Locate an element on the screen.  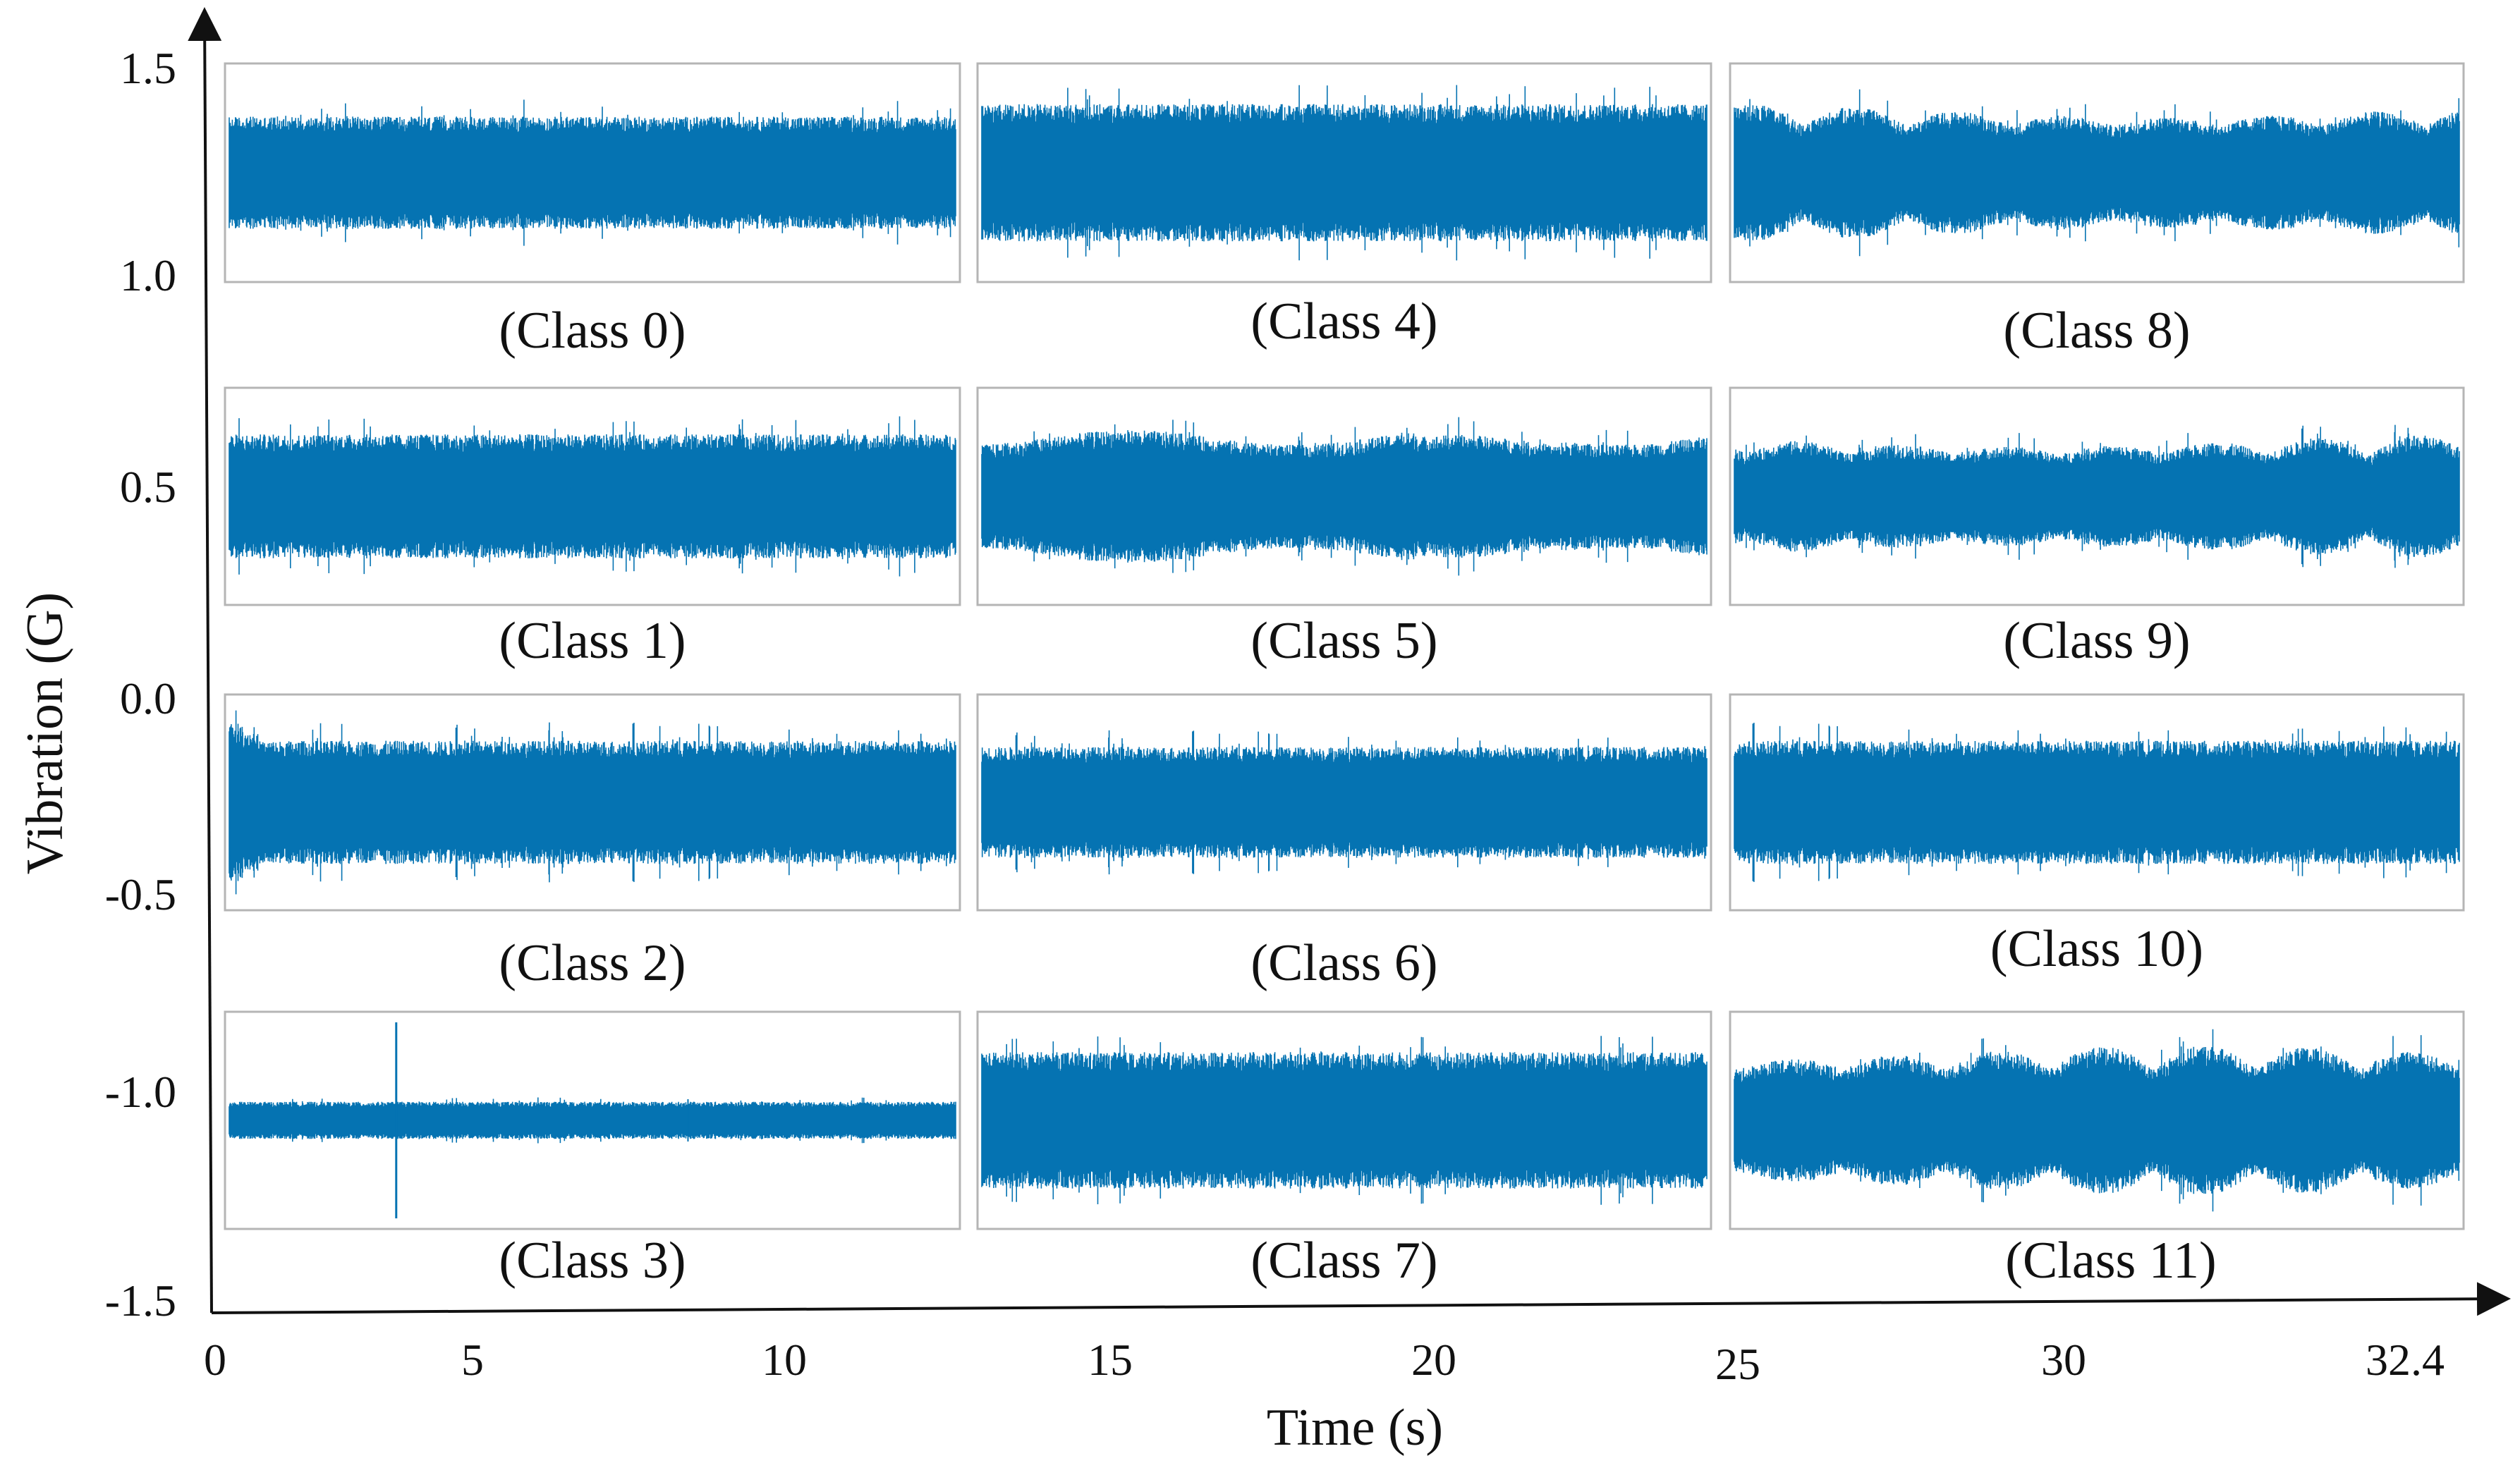
class-label: (Class 1) is located at coordinates (592, 641).